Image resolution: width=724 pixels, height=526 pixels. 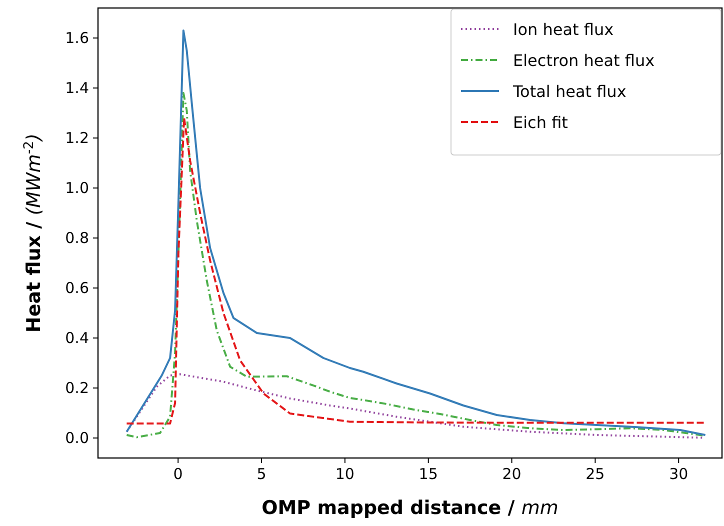 What do you see at coordinates (569, 91) in the screenshot?
I see `legend-label: Total heat flux` at bounding box center [569, 91].